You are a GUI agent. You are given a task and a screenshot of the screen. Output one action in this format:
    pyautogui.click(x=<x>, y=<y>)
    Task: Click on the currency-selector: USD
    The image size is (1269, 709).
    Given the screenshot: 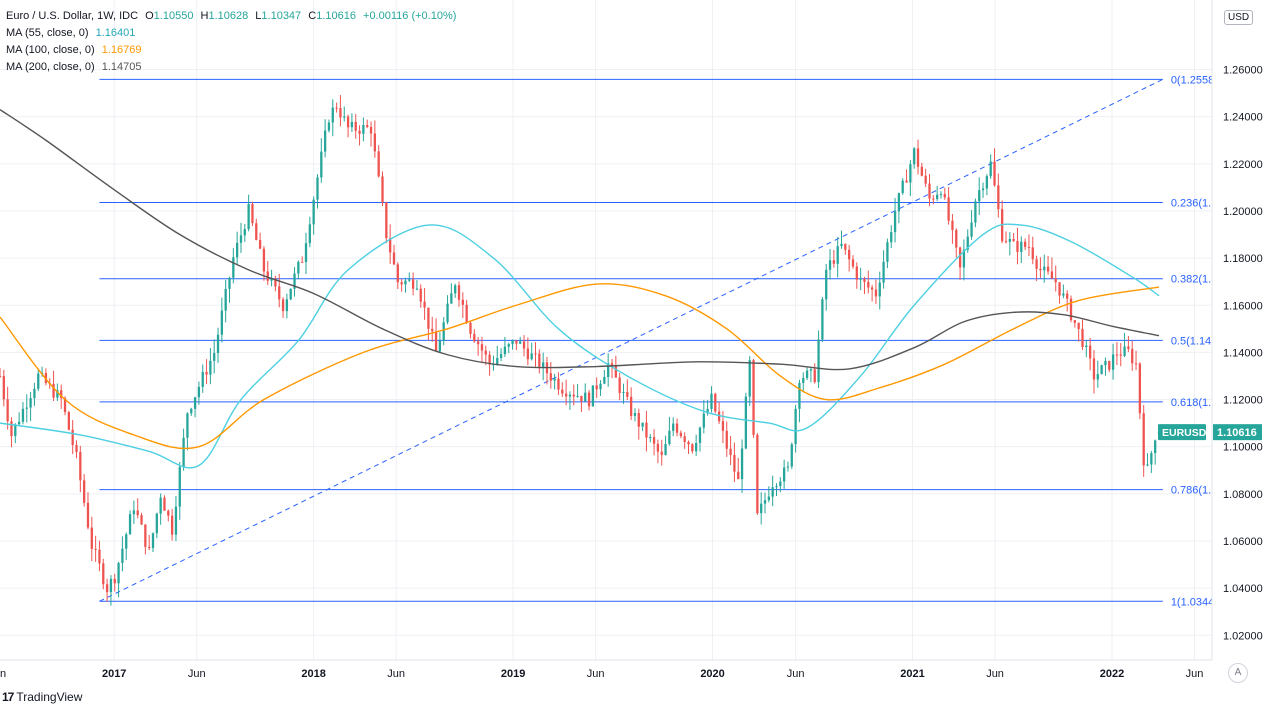 What is the action you would take?
    pyautogui.click(x=1239, y=17)
    